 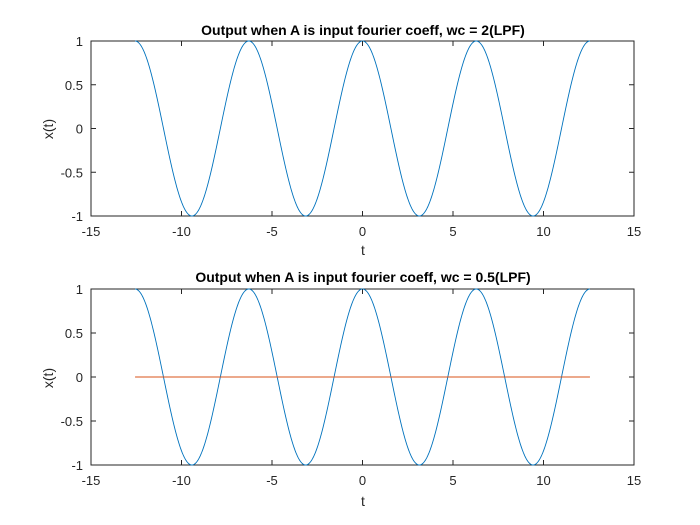 What do you see at coordinates (91, 480) in the screenshot?
I see `bottom-plot-xtick-label: -15` at bounding box center [91, 480].